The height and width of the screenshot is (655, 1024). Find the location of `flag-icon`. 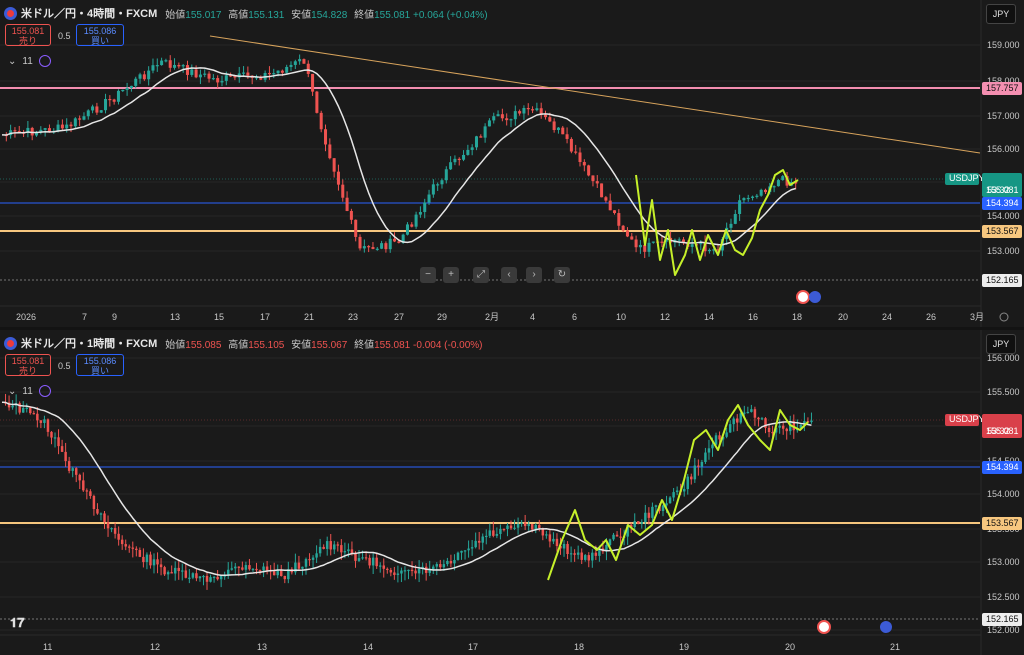

flag-icon is located at coordinates (815, 297).